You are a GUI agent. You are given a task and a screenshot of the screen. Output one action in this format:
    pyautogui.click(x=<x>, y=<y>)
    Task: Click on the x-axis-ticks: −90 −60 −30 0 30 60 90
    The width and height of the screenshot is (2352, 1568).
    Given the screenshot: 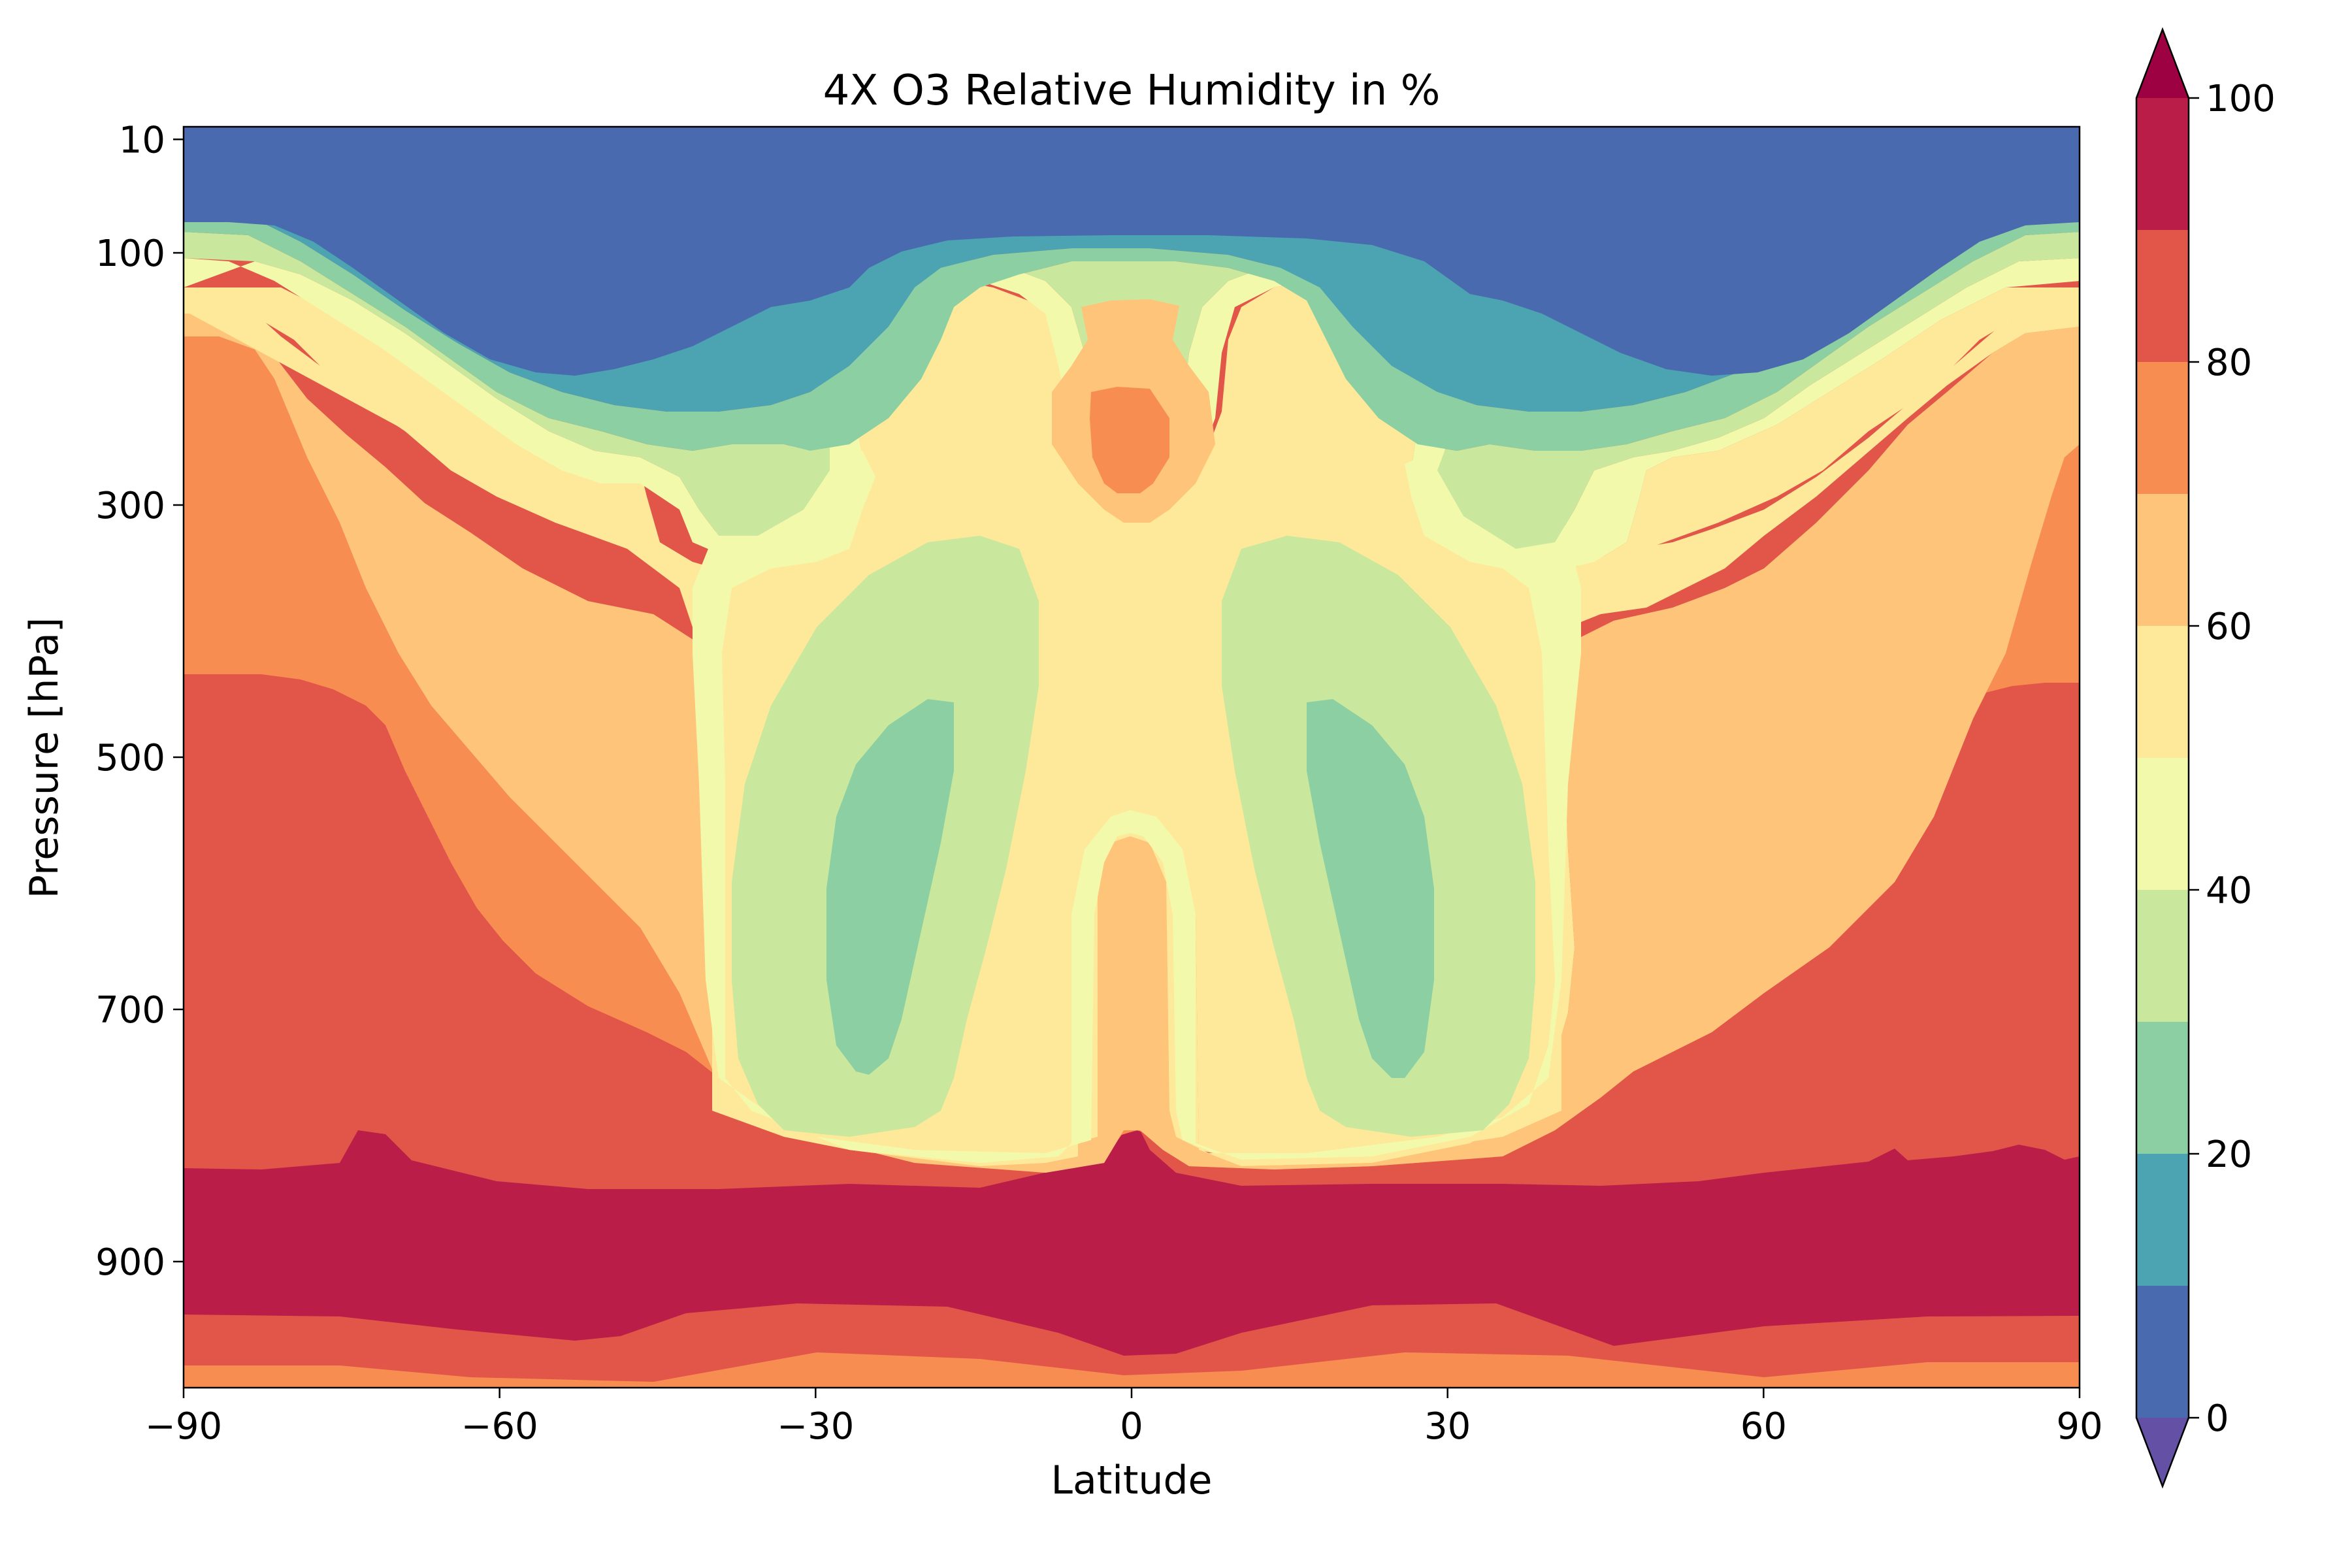 What is the action you would take?
    pyautogui.click(x=1124, y=1418)
    